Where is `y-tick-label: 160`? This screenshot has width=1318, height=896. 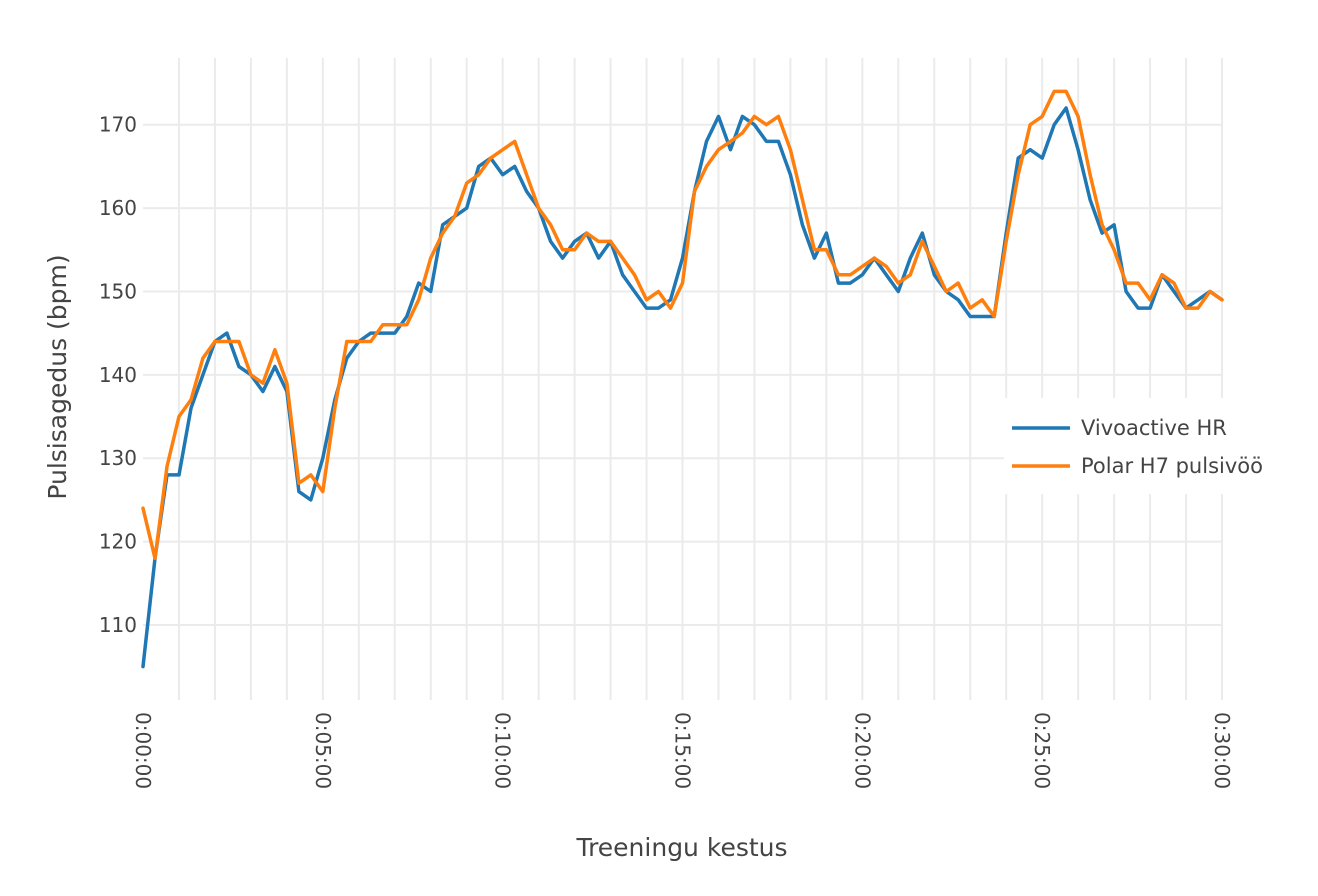 y-tick-label: 160 is located at coordinates (118, 208).